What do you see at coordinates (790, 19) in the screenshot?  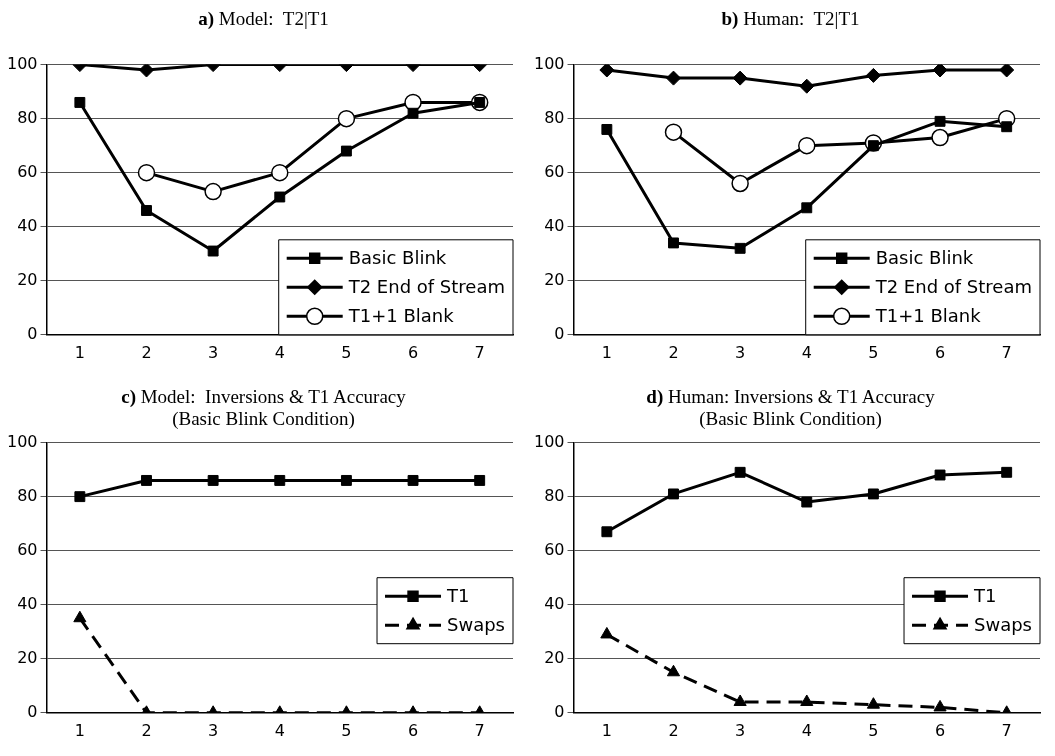 I see `chart-title: b) Human: T2|T1` at bounding box center [790, 19].